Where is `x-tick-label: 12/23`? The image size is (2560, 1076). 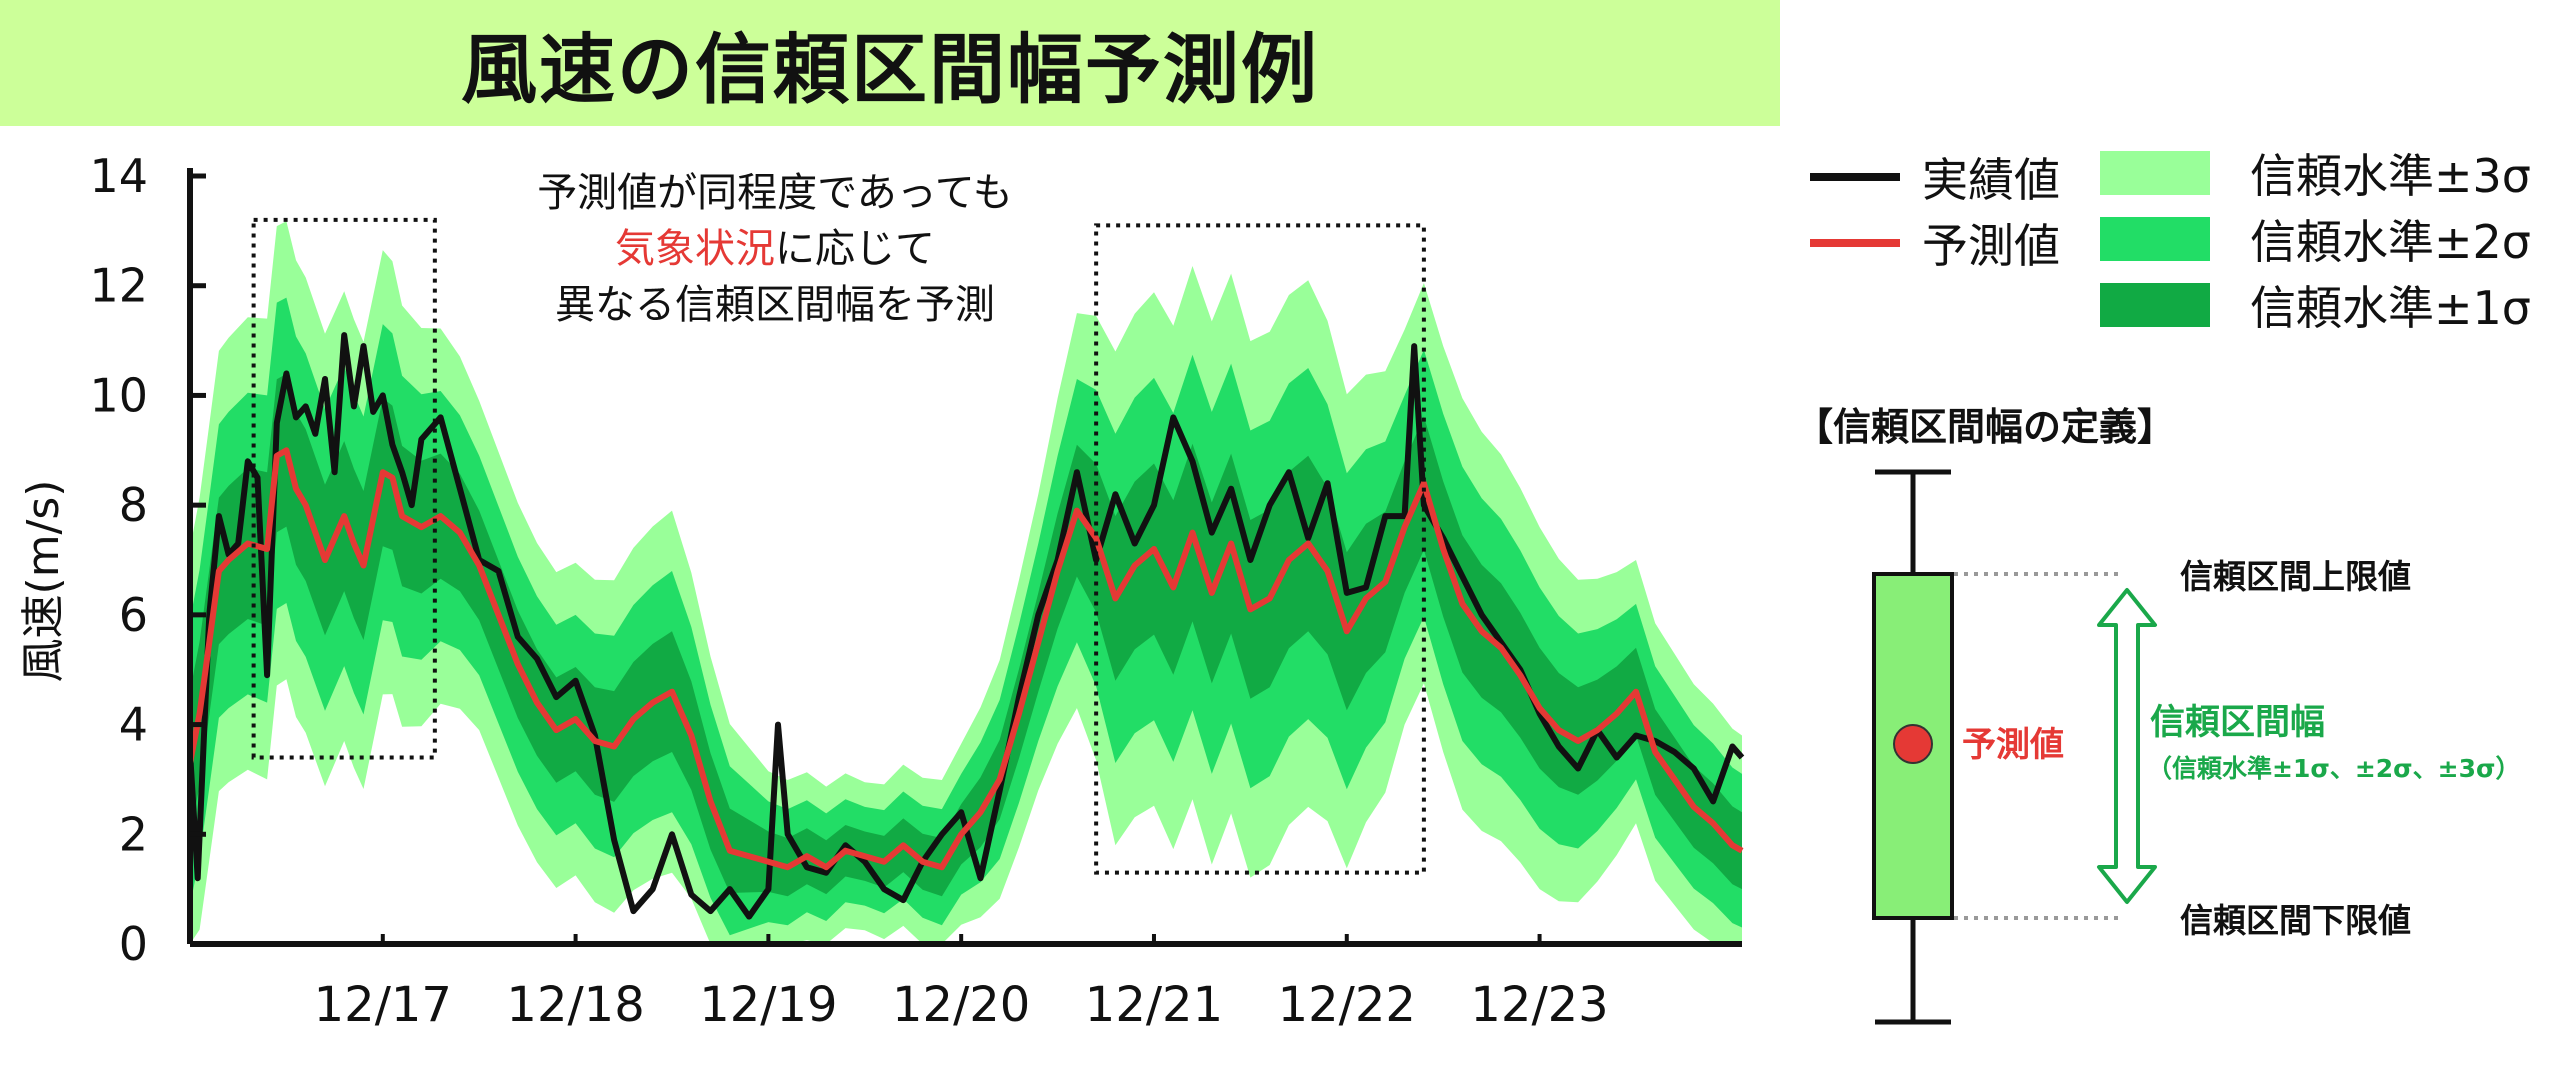 x-tick-label: 12/23 is located at coordinates (1539, 1005).